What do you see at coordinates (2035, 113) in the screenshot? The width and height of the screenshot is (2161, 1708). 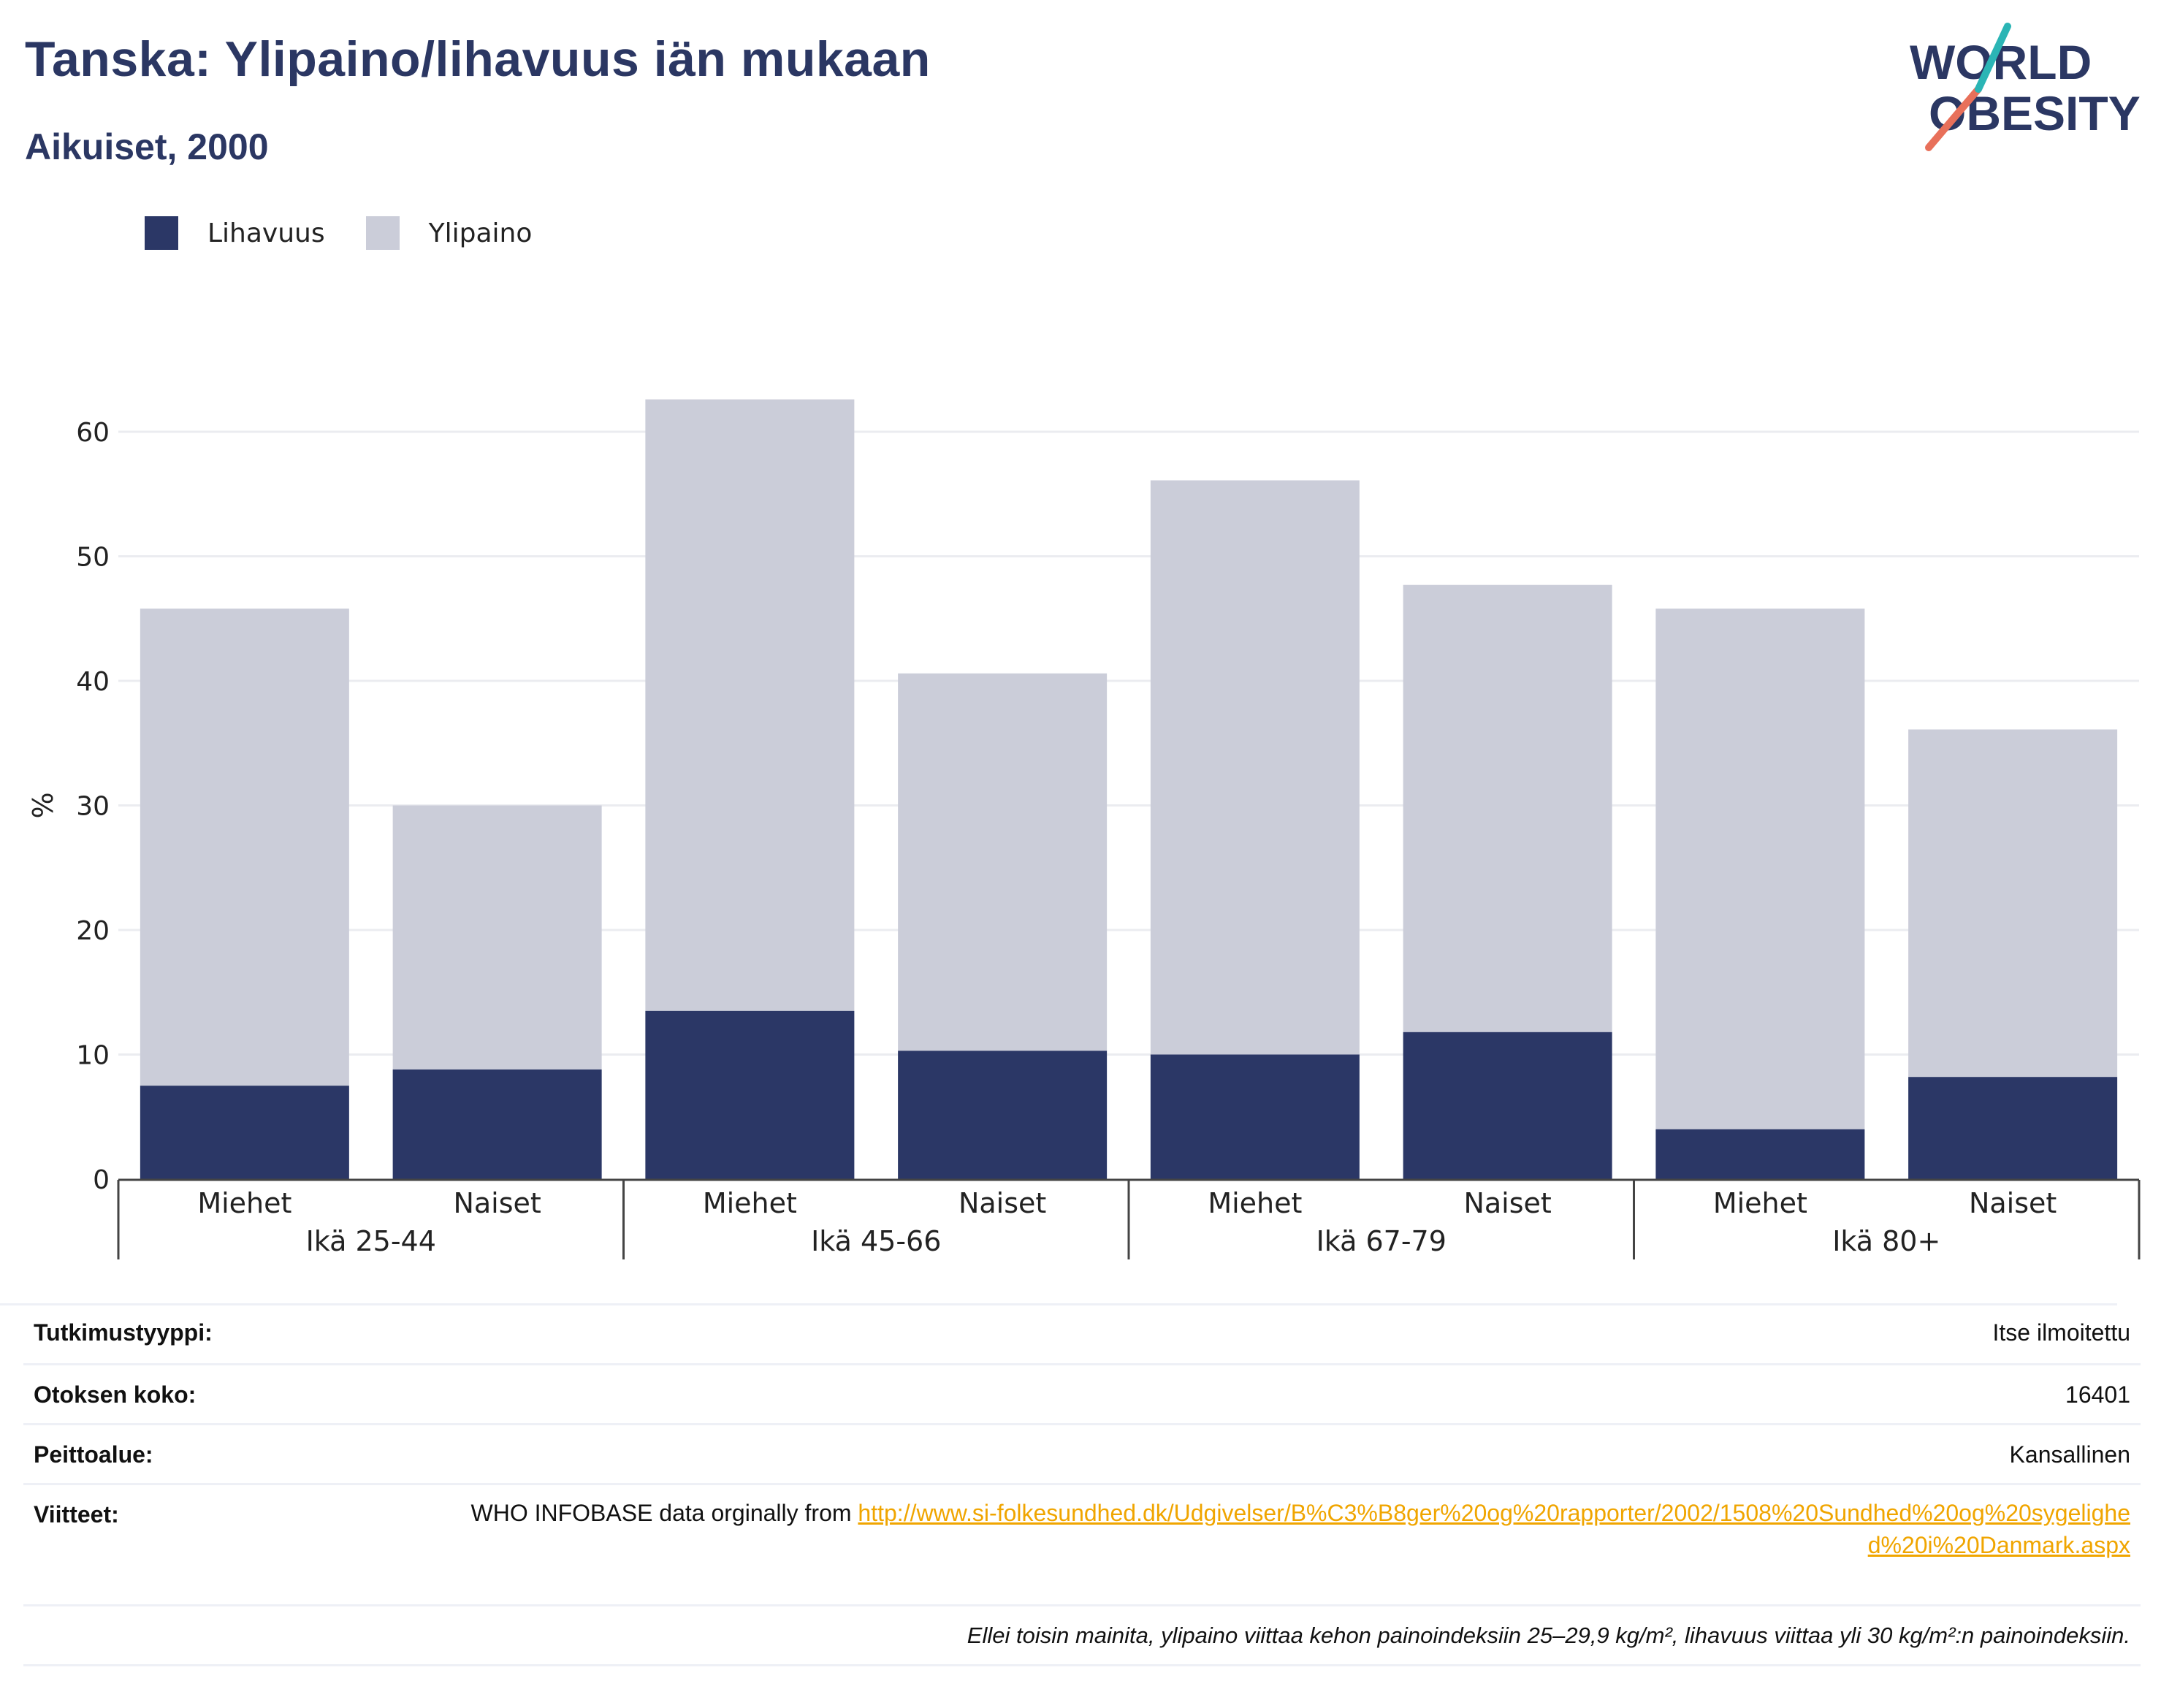 I see `logo-word-obesity: OBESITY` at bounding box center [2035, 113].